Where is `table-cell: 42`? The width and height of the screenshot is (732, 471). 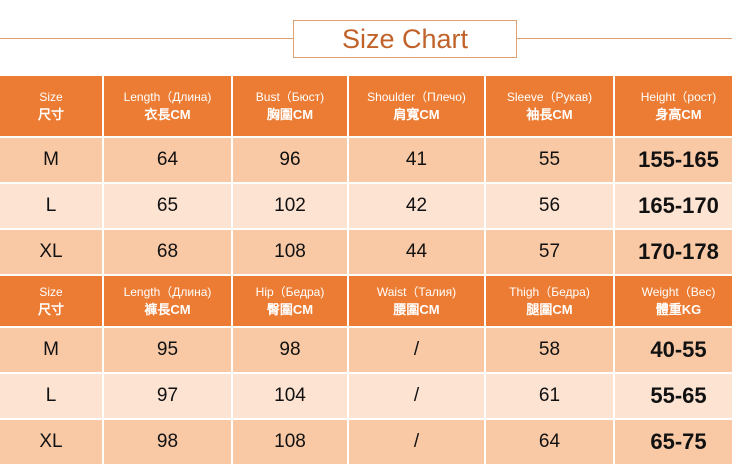
table-cell: 42 is located at coordinates (416, 206).